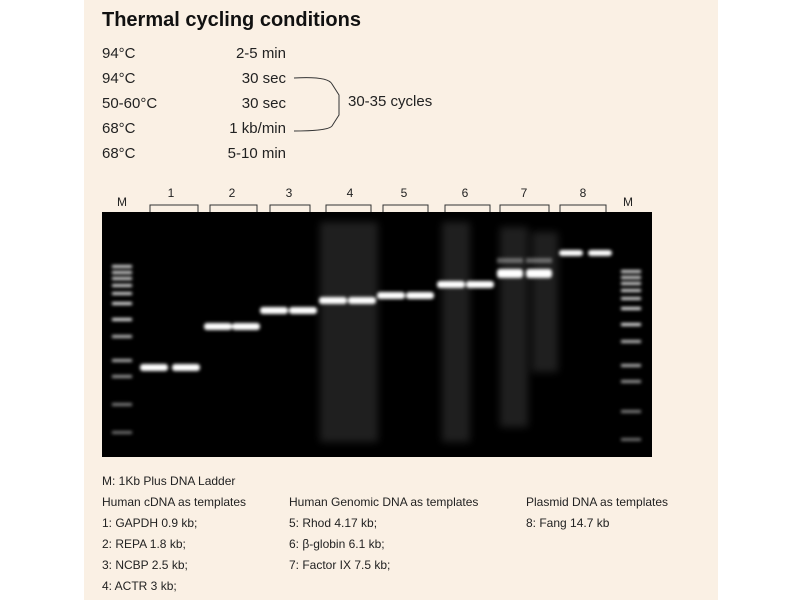 Image resolution: width=800 pixels, height=600 pixels. Describe the element at coordinates (571, 253) in the screenshot. I see `band-lane-8a` at that location.